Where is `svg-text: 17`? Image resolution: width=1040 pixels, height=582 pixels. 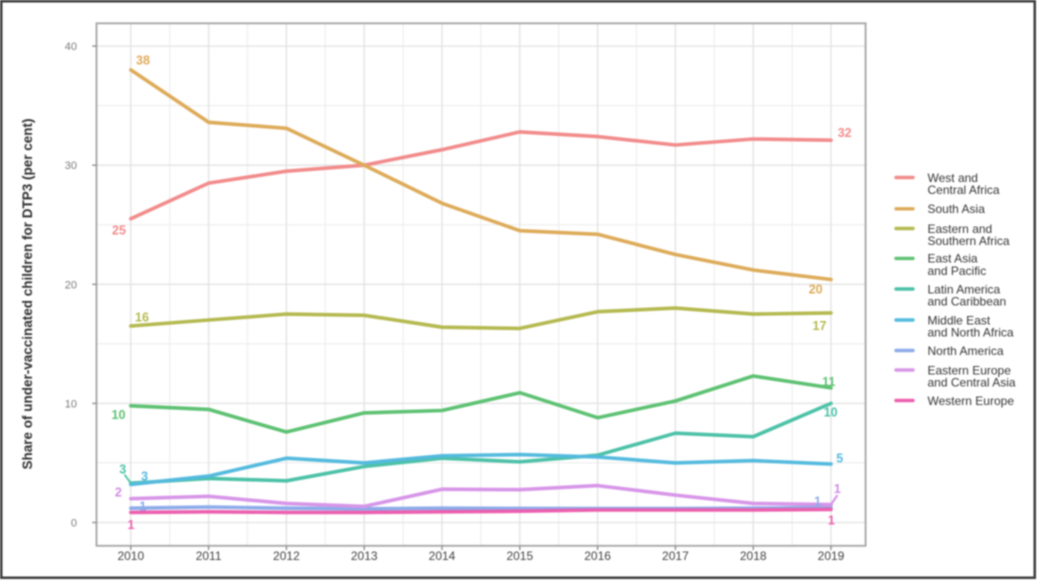 svg-text: 17 is located at coordinates (820, 326).